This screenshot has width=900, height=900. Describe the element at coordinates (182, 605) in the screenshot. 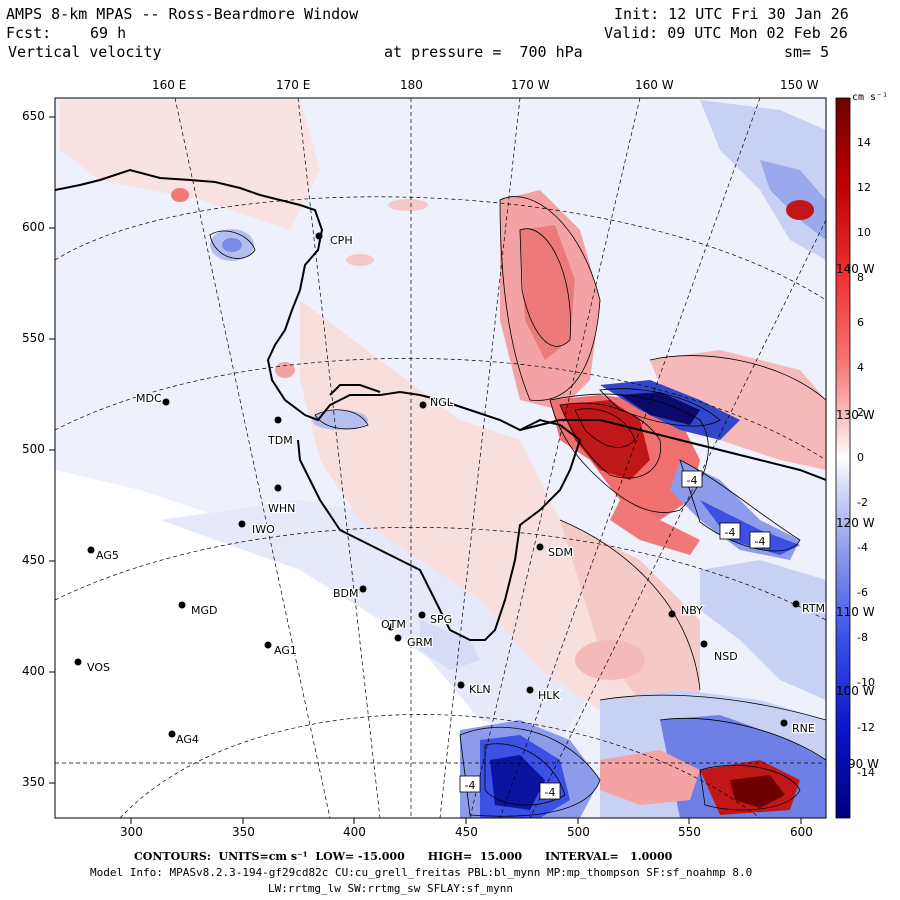

I see `station-dot-mgd` at that location.